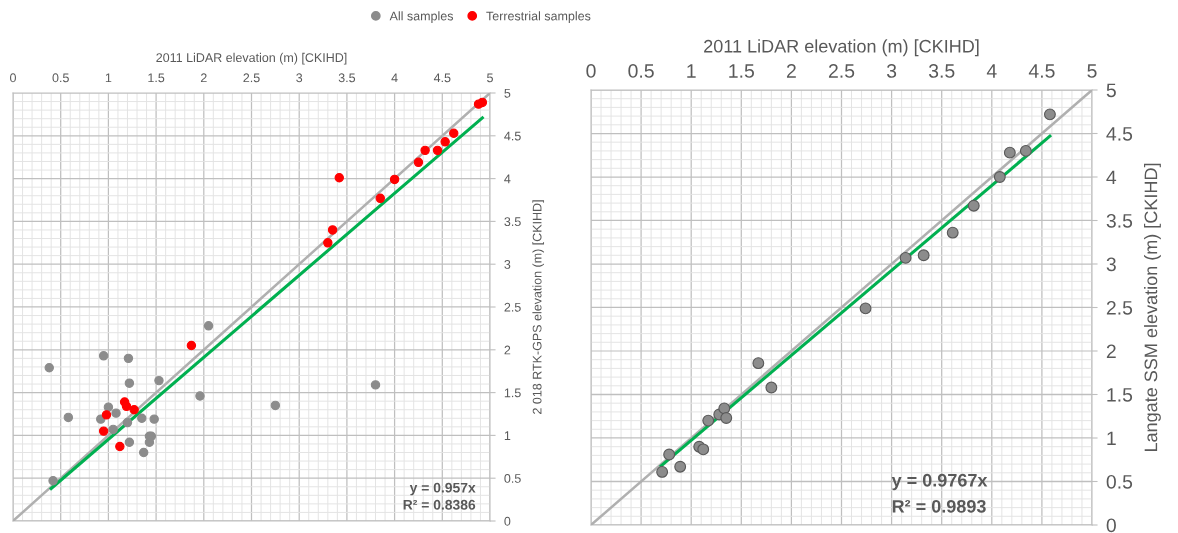 The image size is (1178, 533). Describe the element at coordinates (538, 17) in the screenshot. I see `legend-label: Terrestrial samples` at that location.